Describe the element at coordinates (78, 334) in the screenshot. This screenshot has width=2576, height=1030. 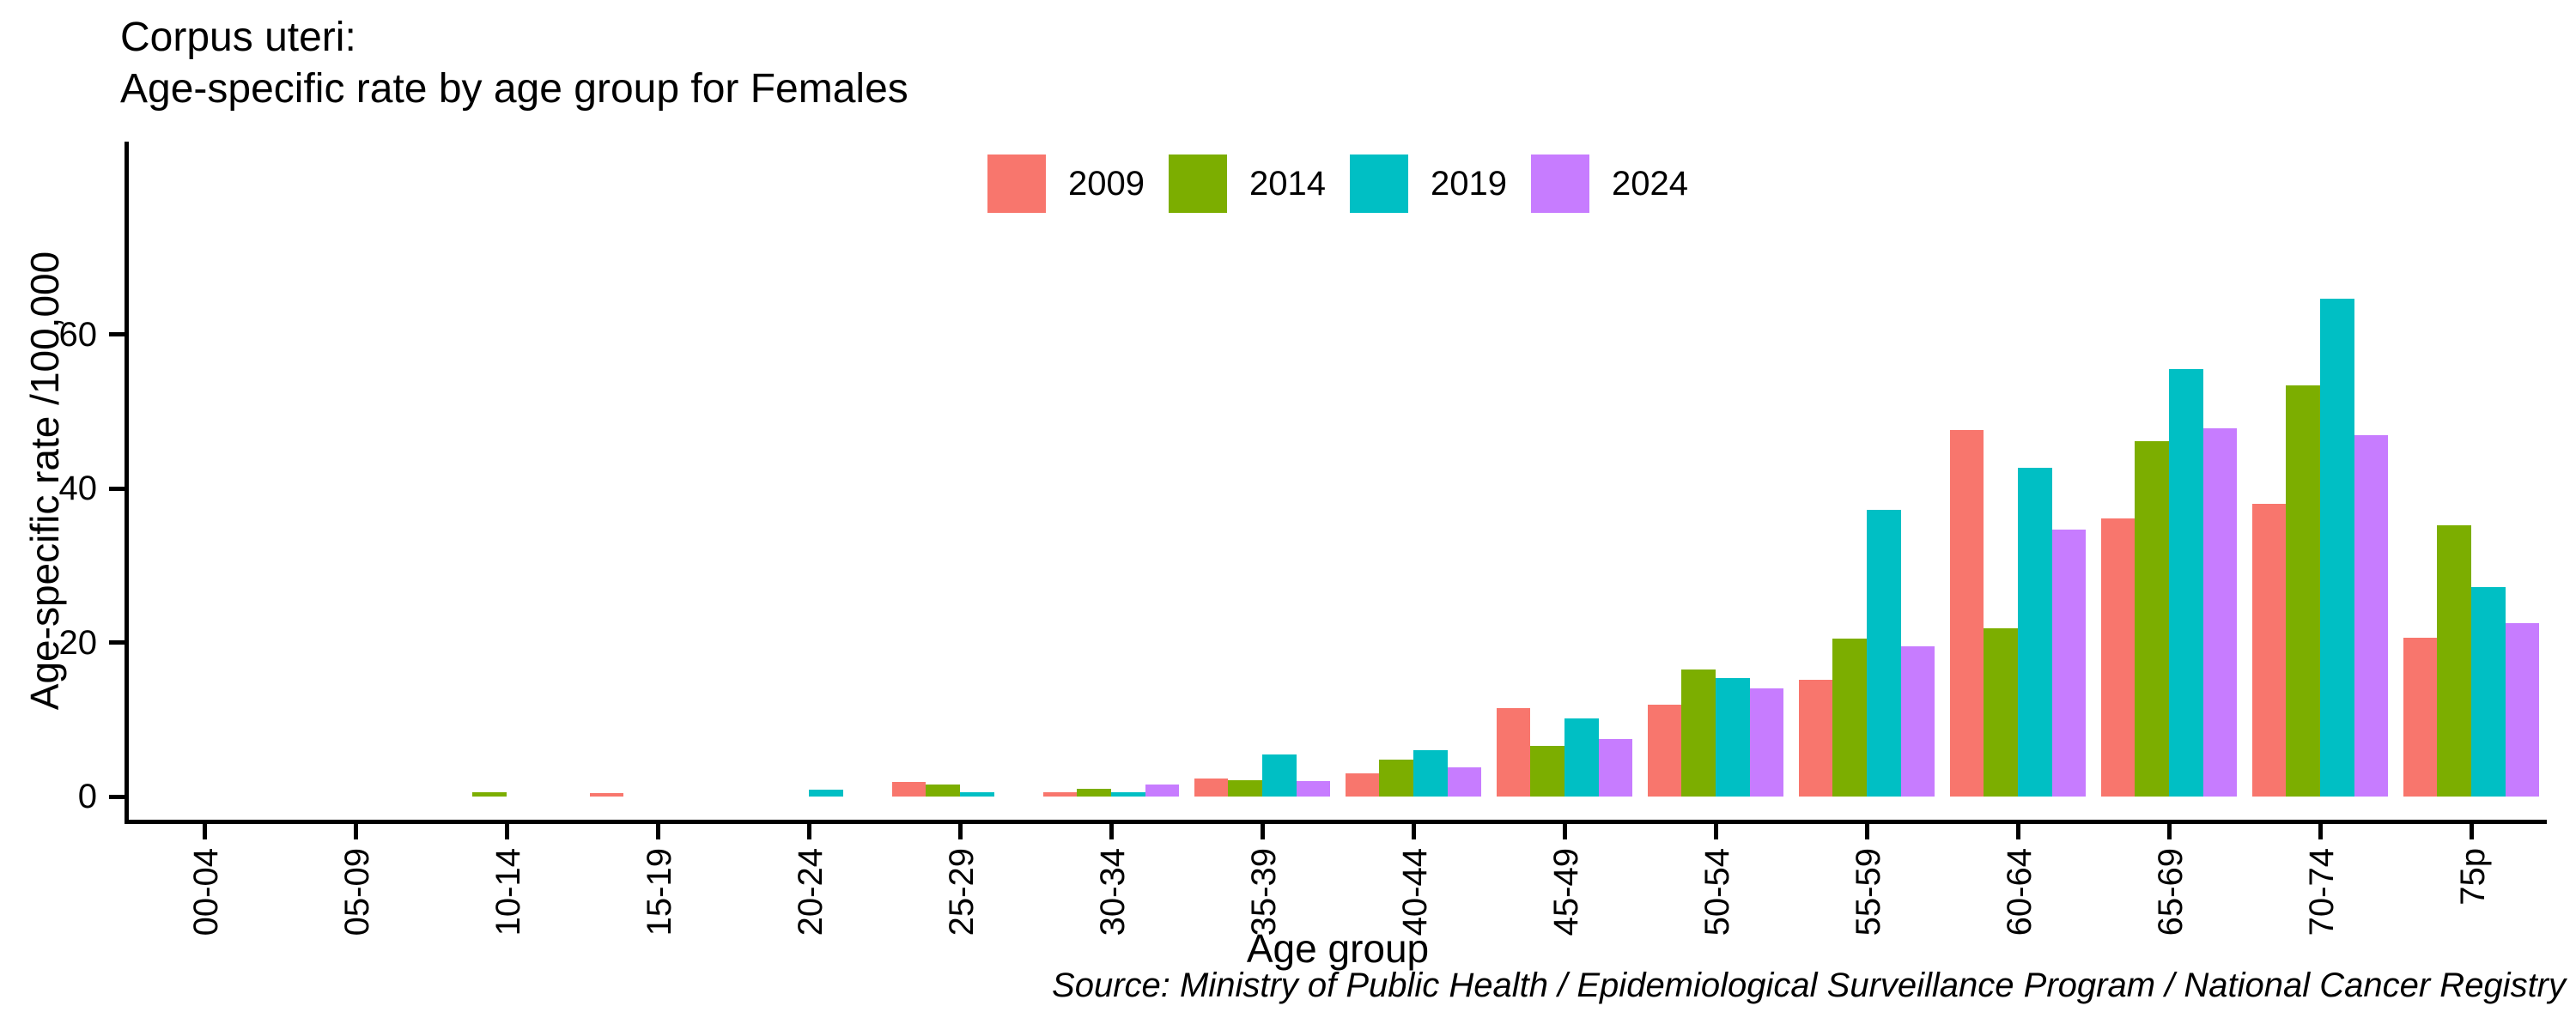
I see `y-axis-tick-label: 60` at that location.